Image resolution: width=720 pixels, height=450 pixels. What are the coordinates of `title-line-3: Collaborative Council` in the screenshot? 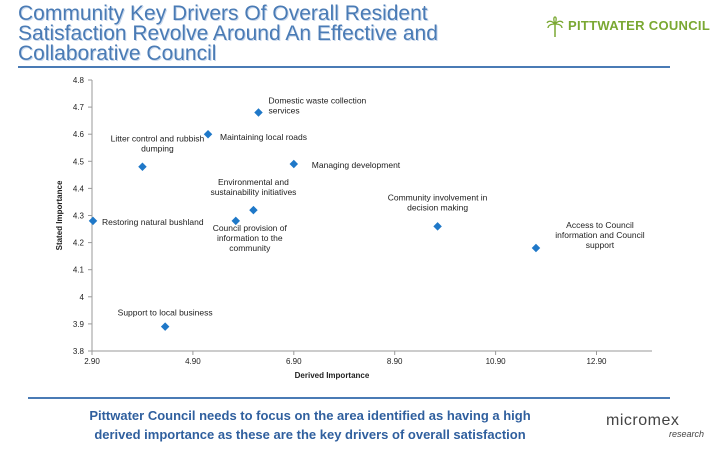 It's located at (117, 53).